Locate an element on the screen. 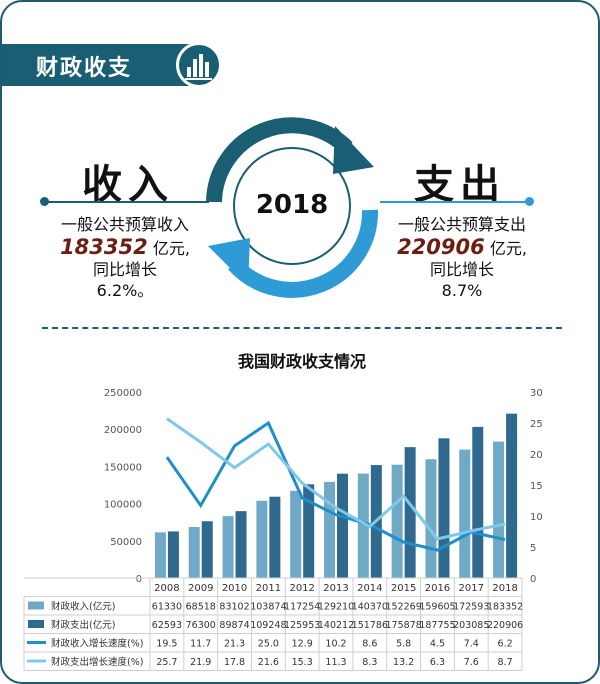 Image resolution: width=600 pixels, height=684 pixels. data-label: 12.9 is located at coordinates (302, 644).